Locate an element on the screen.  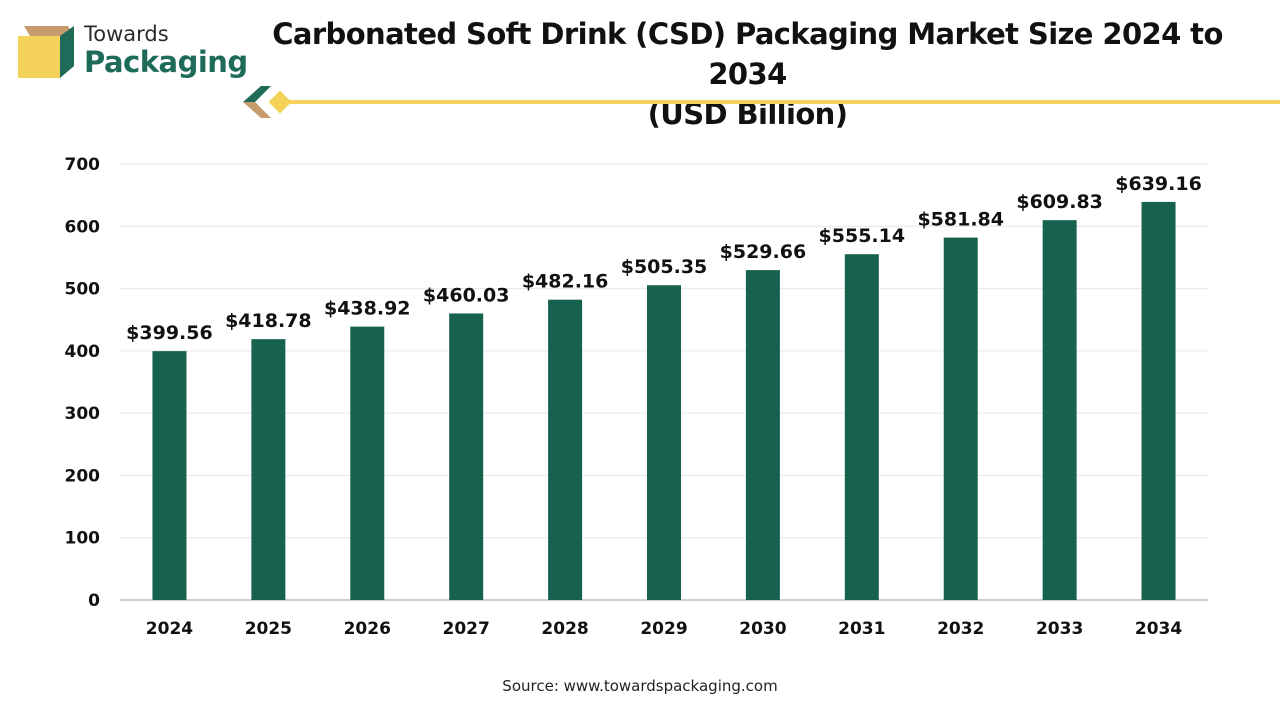
brand-name-line2: Packaging is located at coordinates (166, 62).